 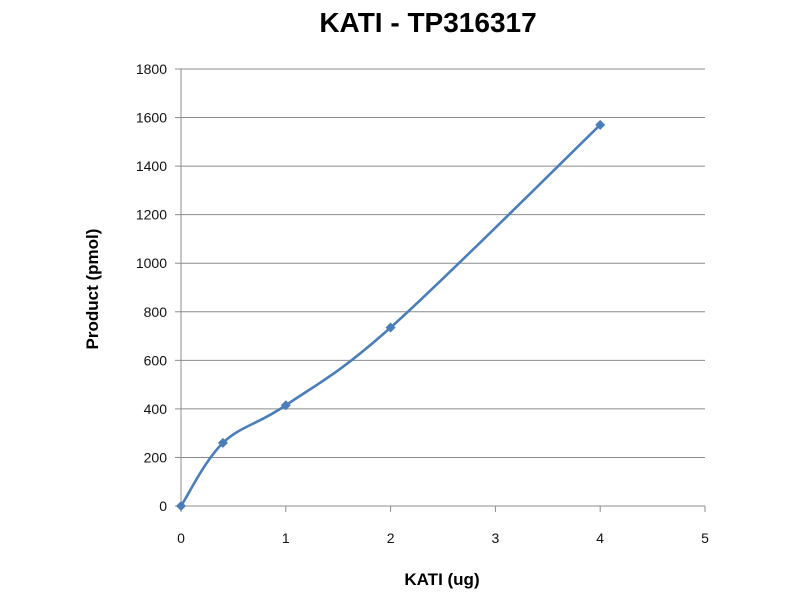 I want to click on x-tick-label: 3, so click(x=496, y=538).